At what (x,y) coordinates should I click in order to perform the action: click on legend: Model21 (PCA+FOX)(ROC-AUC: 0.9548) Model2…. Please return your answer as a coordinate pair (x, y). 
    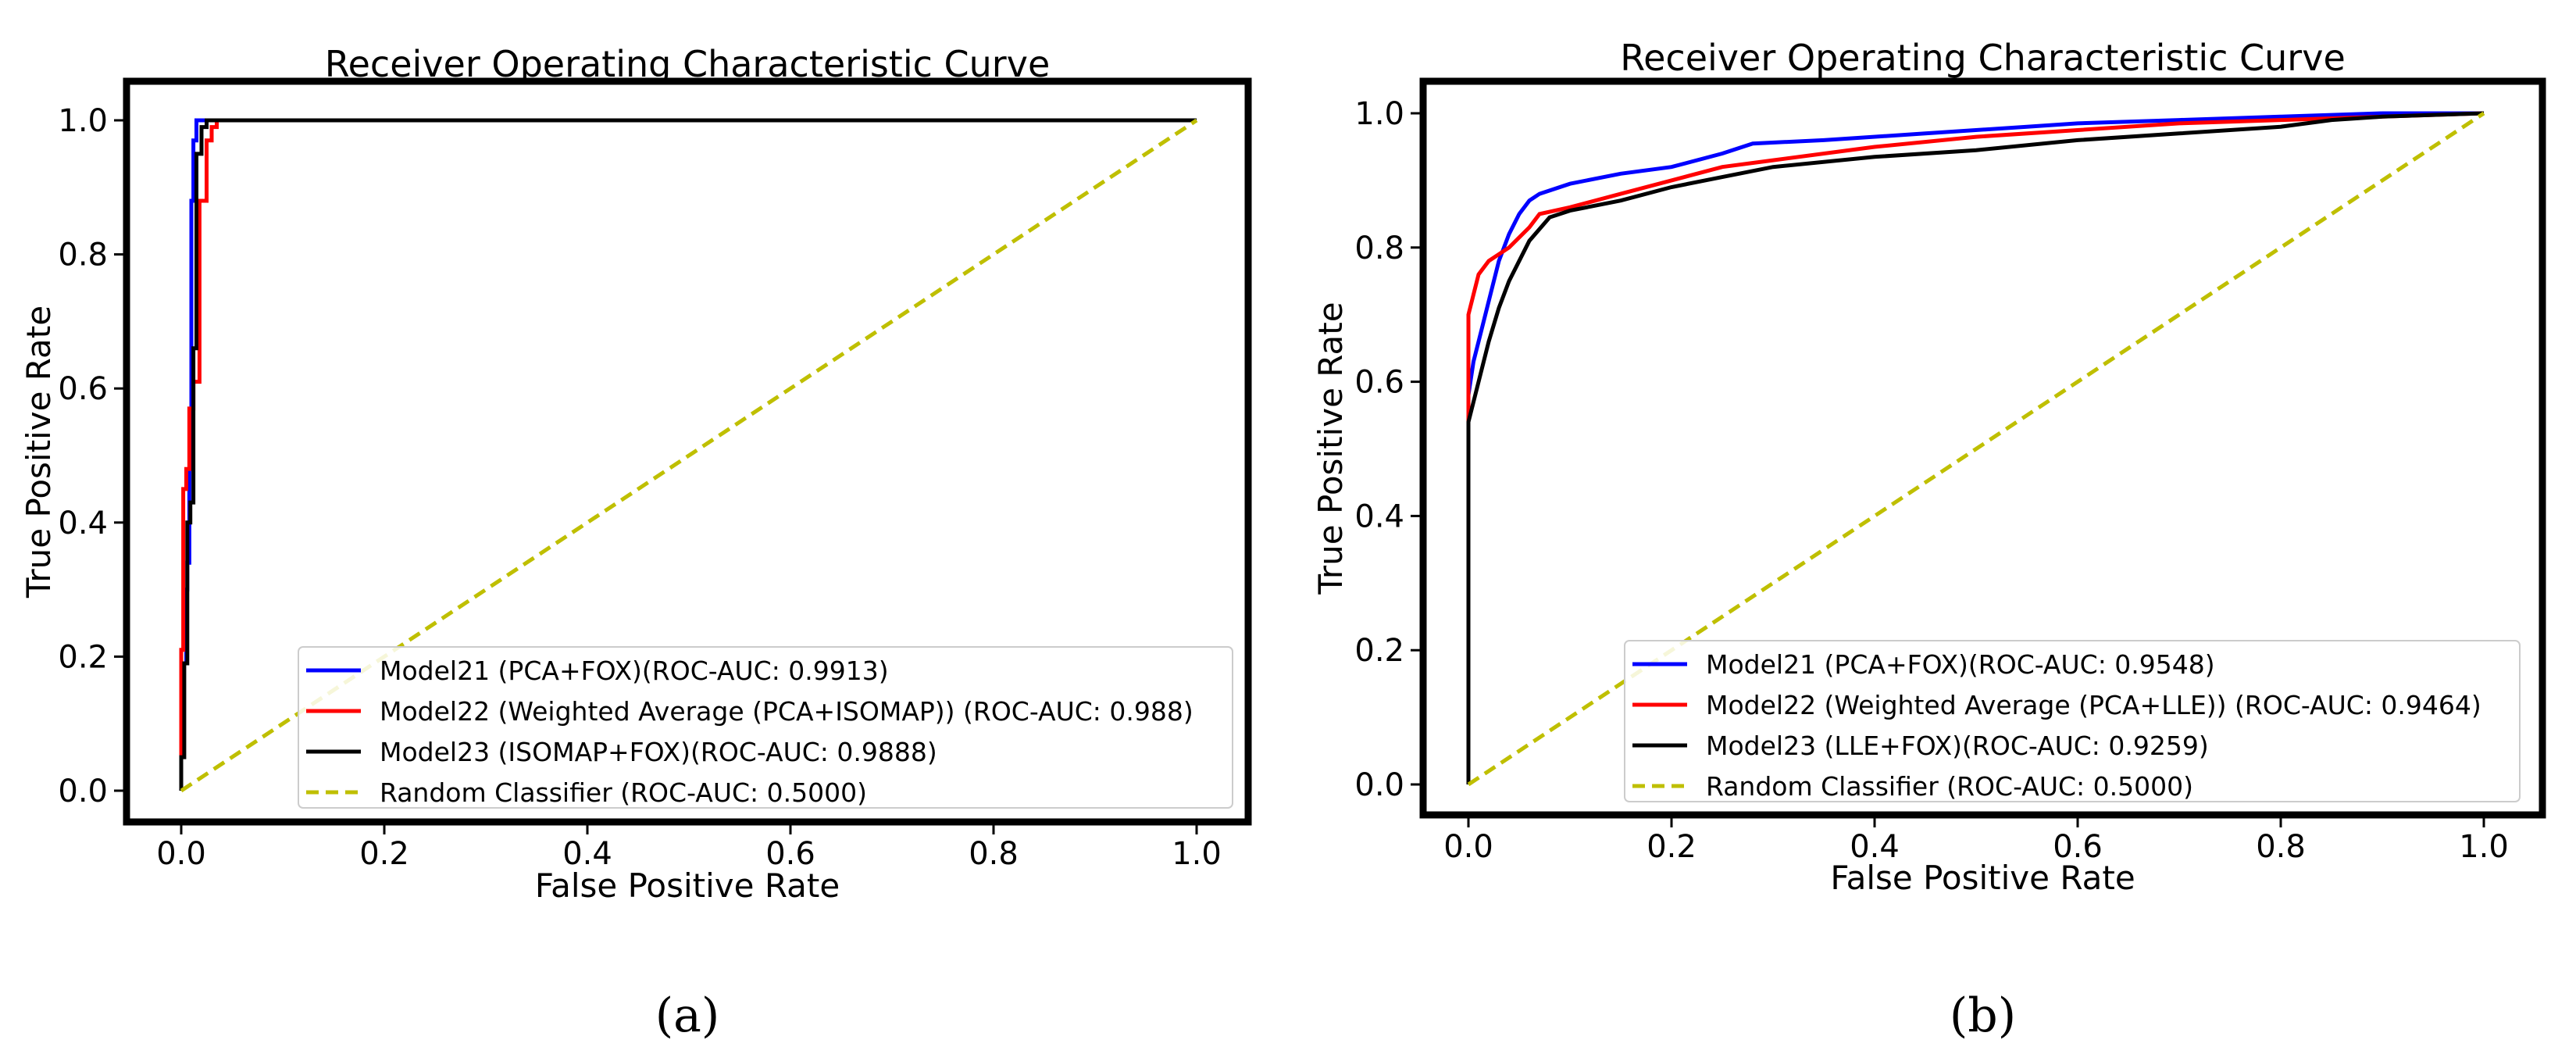
    Looking at the image, I should click on (2072, 721).